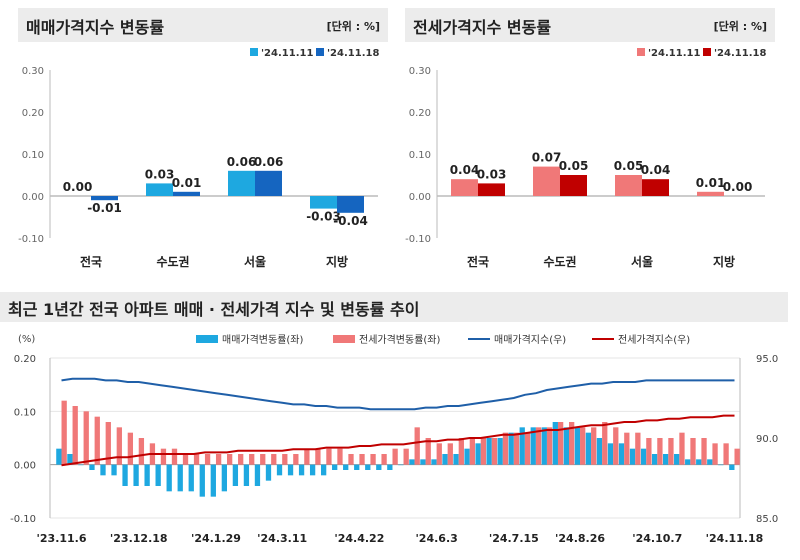 The image size is (800, 560). What do you see at coordinates (26, 339) in the screenshot?
I see `trend-left-axis-label: (%)` at bounding box center [26, 339].